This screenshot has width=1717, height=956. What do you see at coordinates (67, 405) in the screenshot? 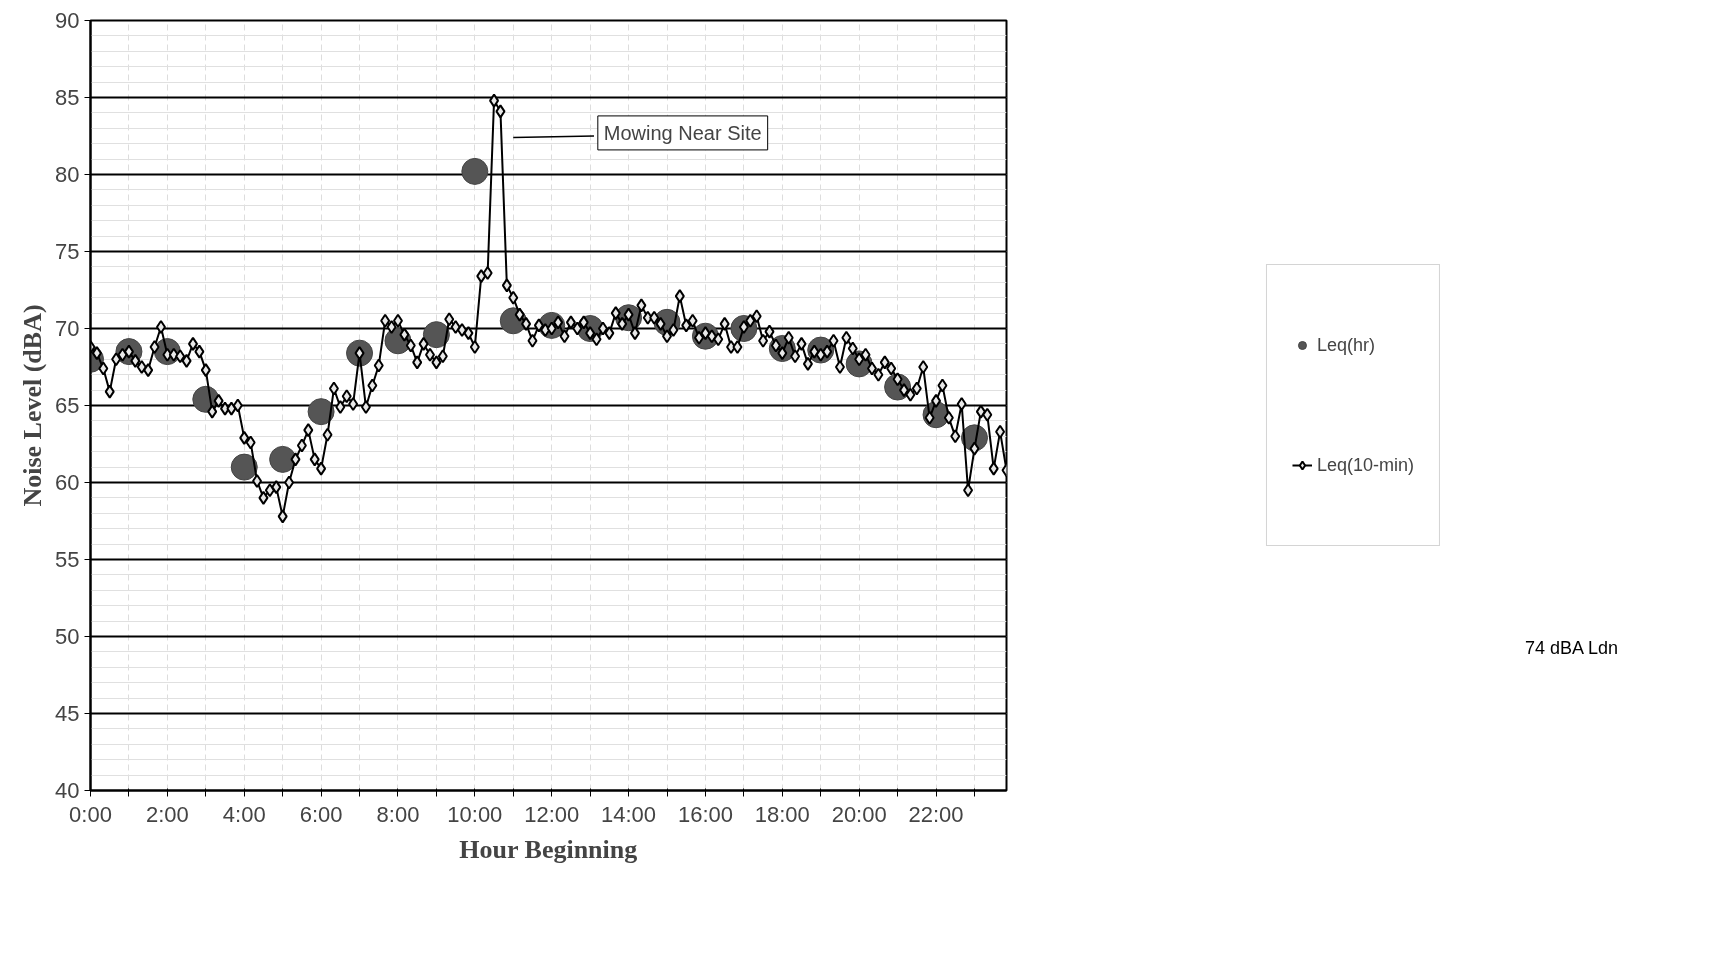
I see `y-tick-label: 65` at bounding box center [67, 405].